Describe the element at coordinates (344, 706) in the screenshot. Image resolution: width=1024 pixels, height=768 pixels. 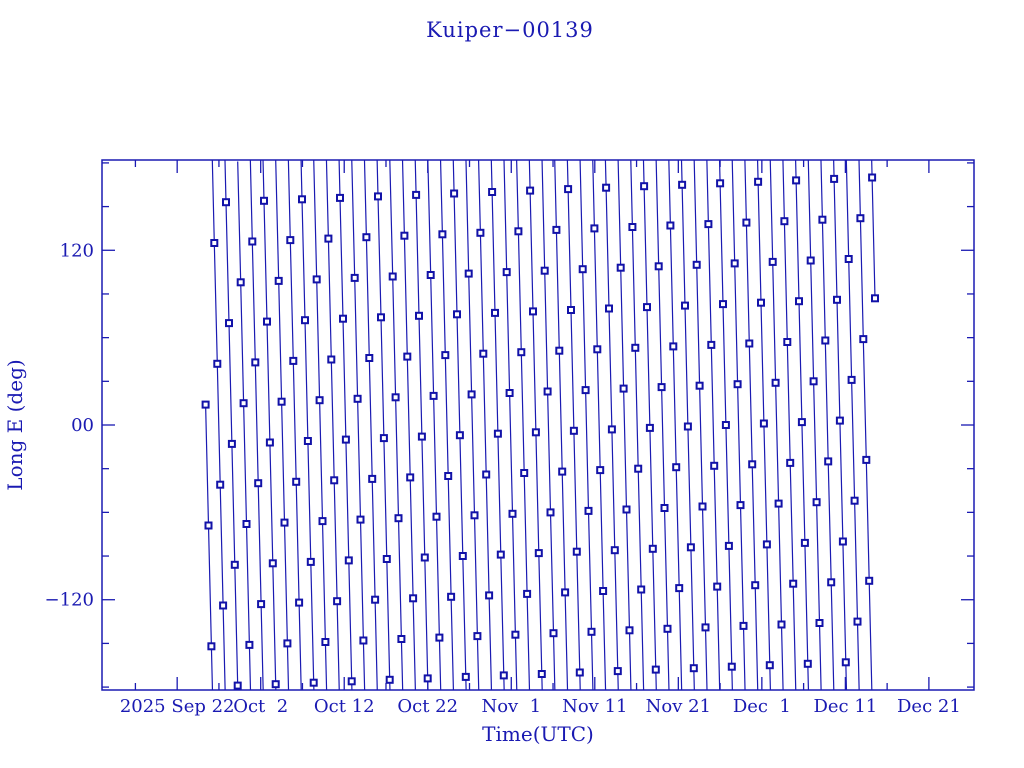
I see `x-tick-label: Oct 12` at that location.